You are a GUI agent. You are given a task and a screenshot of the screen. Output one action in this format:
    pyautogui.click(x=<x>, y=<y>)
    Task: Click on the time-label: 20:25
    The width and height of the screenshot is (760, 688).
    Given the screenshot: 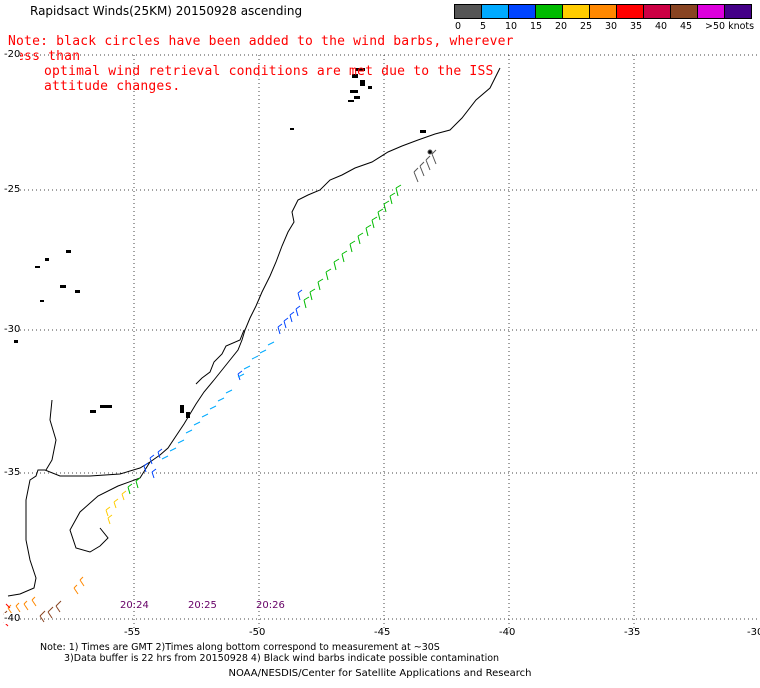 What is the action you would take?
    pyautogui.click(x=202, y=605)
    